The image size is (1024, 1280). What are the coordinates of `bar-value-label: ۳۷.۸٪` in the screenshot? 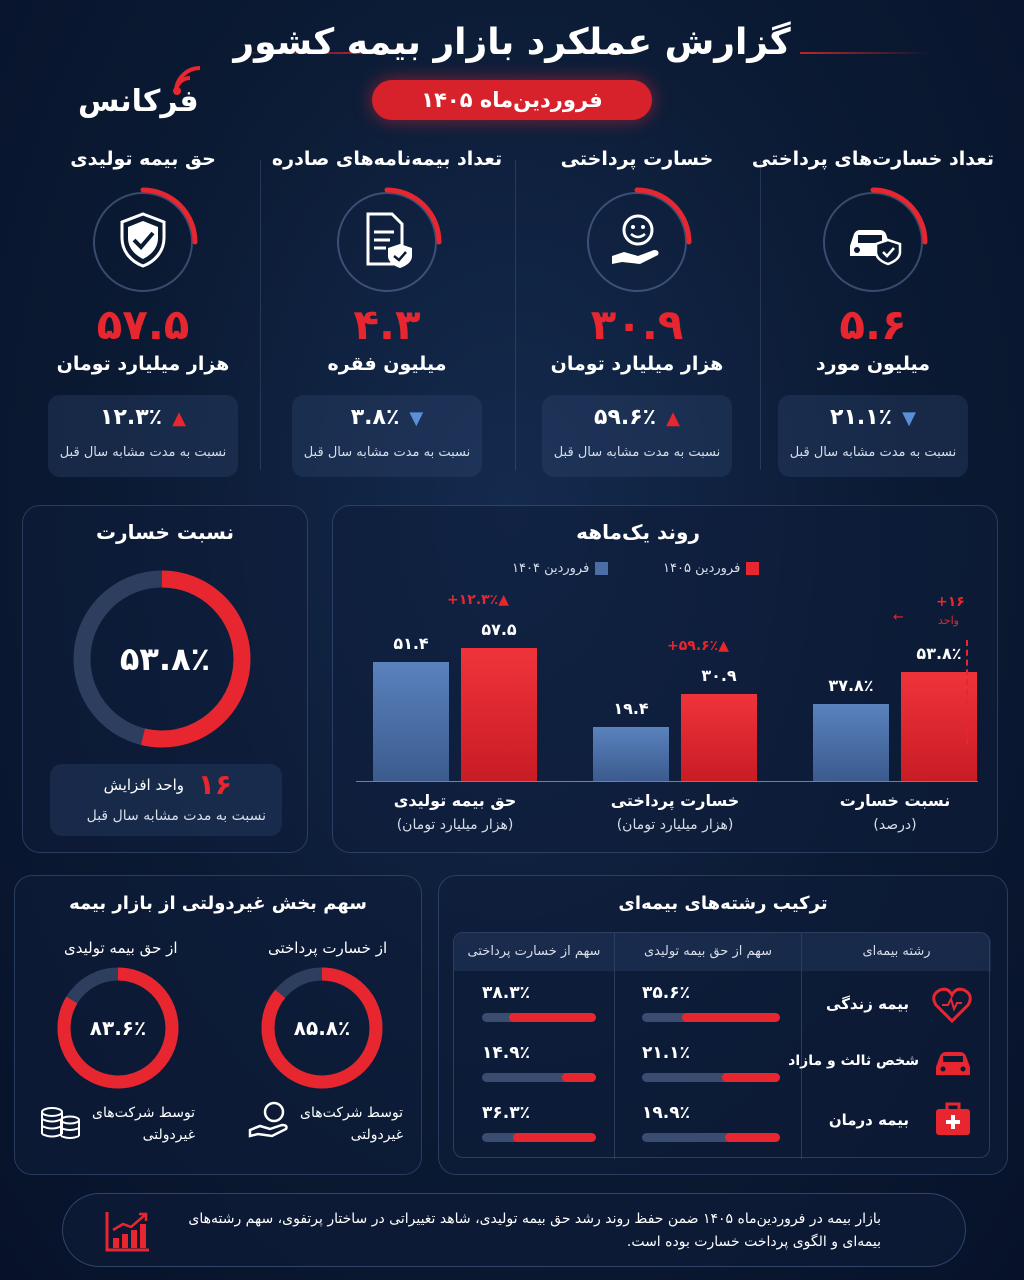 It's located at (851, 686).